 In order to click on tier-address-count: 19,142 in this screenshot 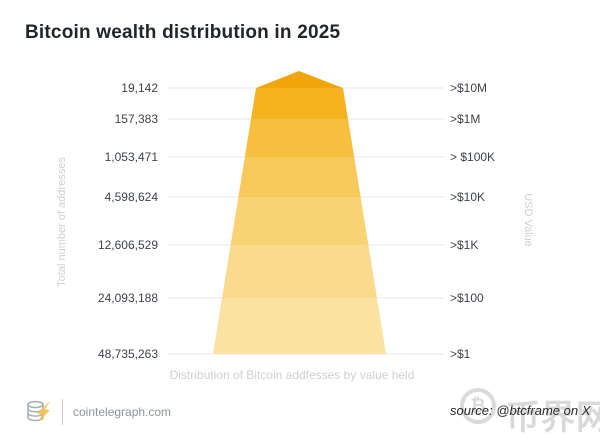, I will do `click(139, 88)`.